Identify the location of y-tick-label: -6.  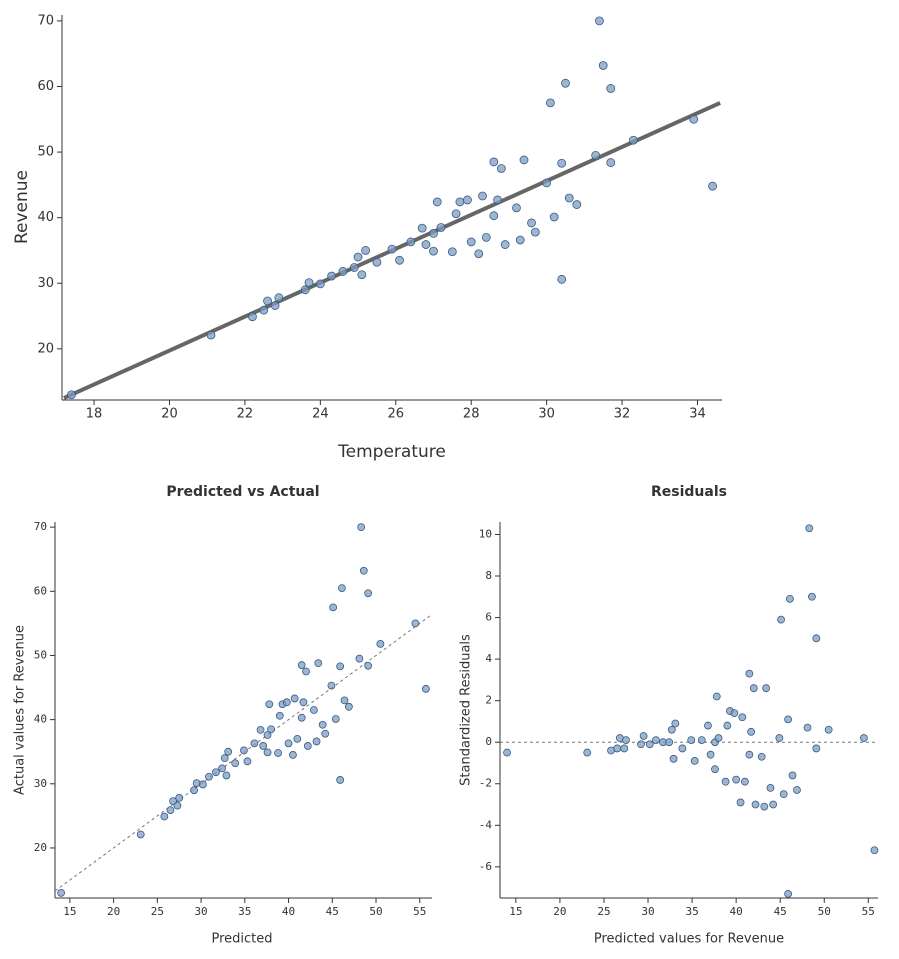
(485, 866).